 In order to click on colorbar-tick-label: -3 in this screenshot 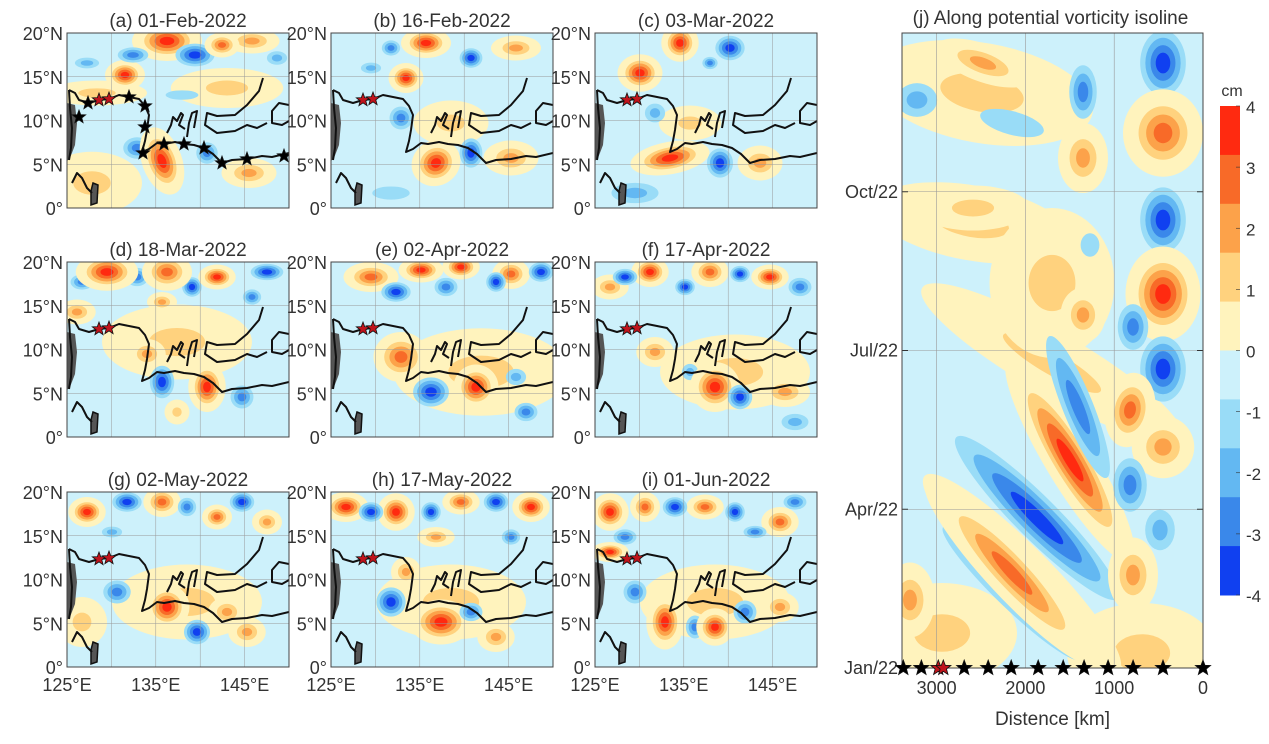, I will do `click(1253, 535)`.